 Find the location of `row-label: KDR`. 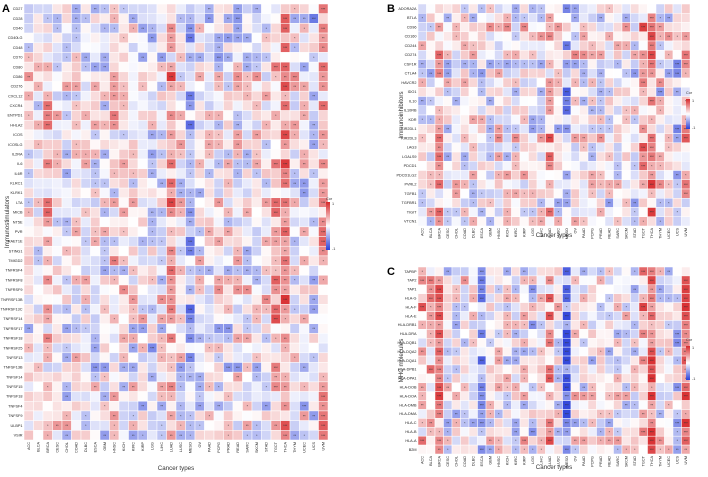

row-label: KDR is located at coordinates (412, 120).